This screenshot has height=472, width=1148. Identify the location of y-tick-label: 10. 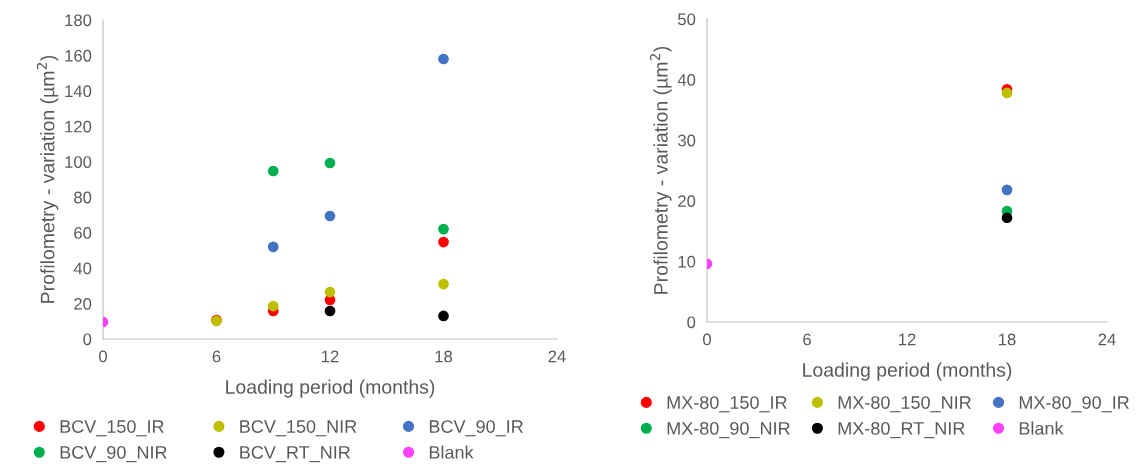
(687, 261).